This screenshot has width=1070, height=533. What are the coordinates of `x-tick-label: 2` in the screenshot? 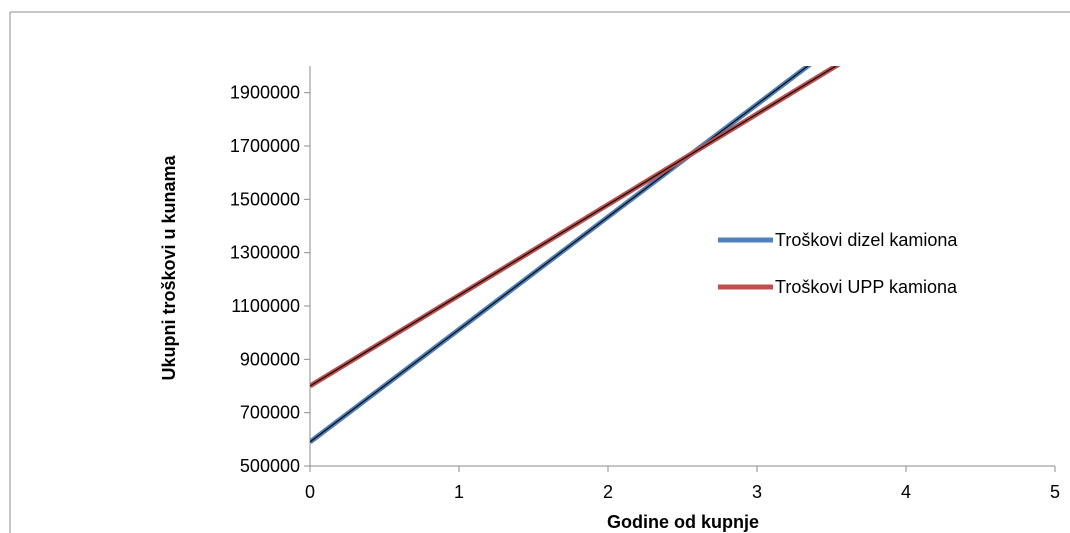 It's located at (608, 492).